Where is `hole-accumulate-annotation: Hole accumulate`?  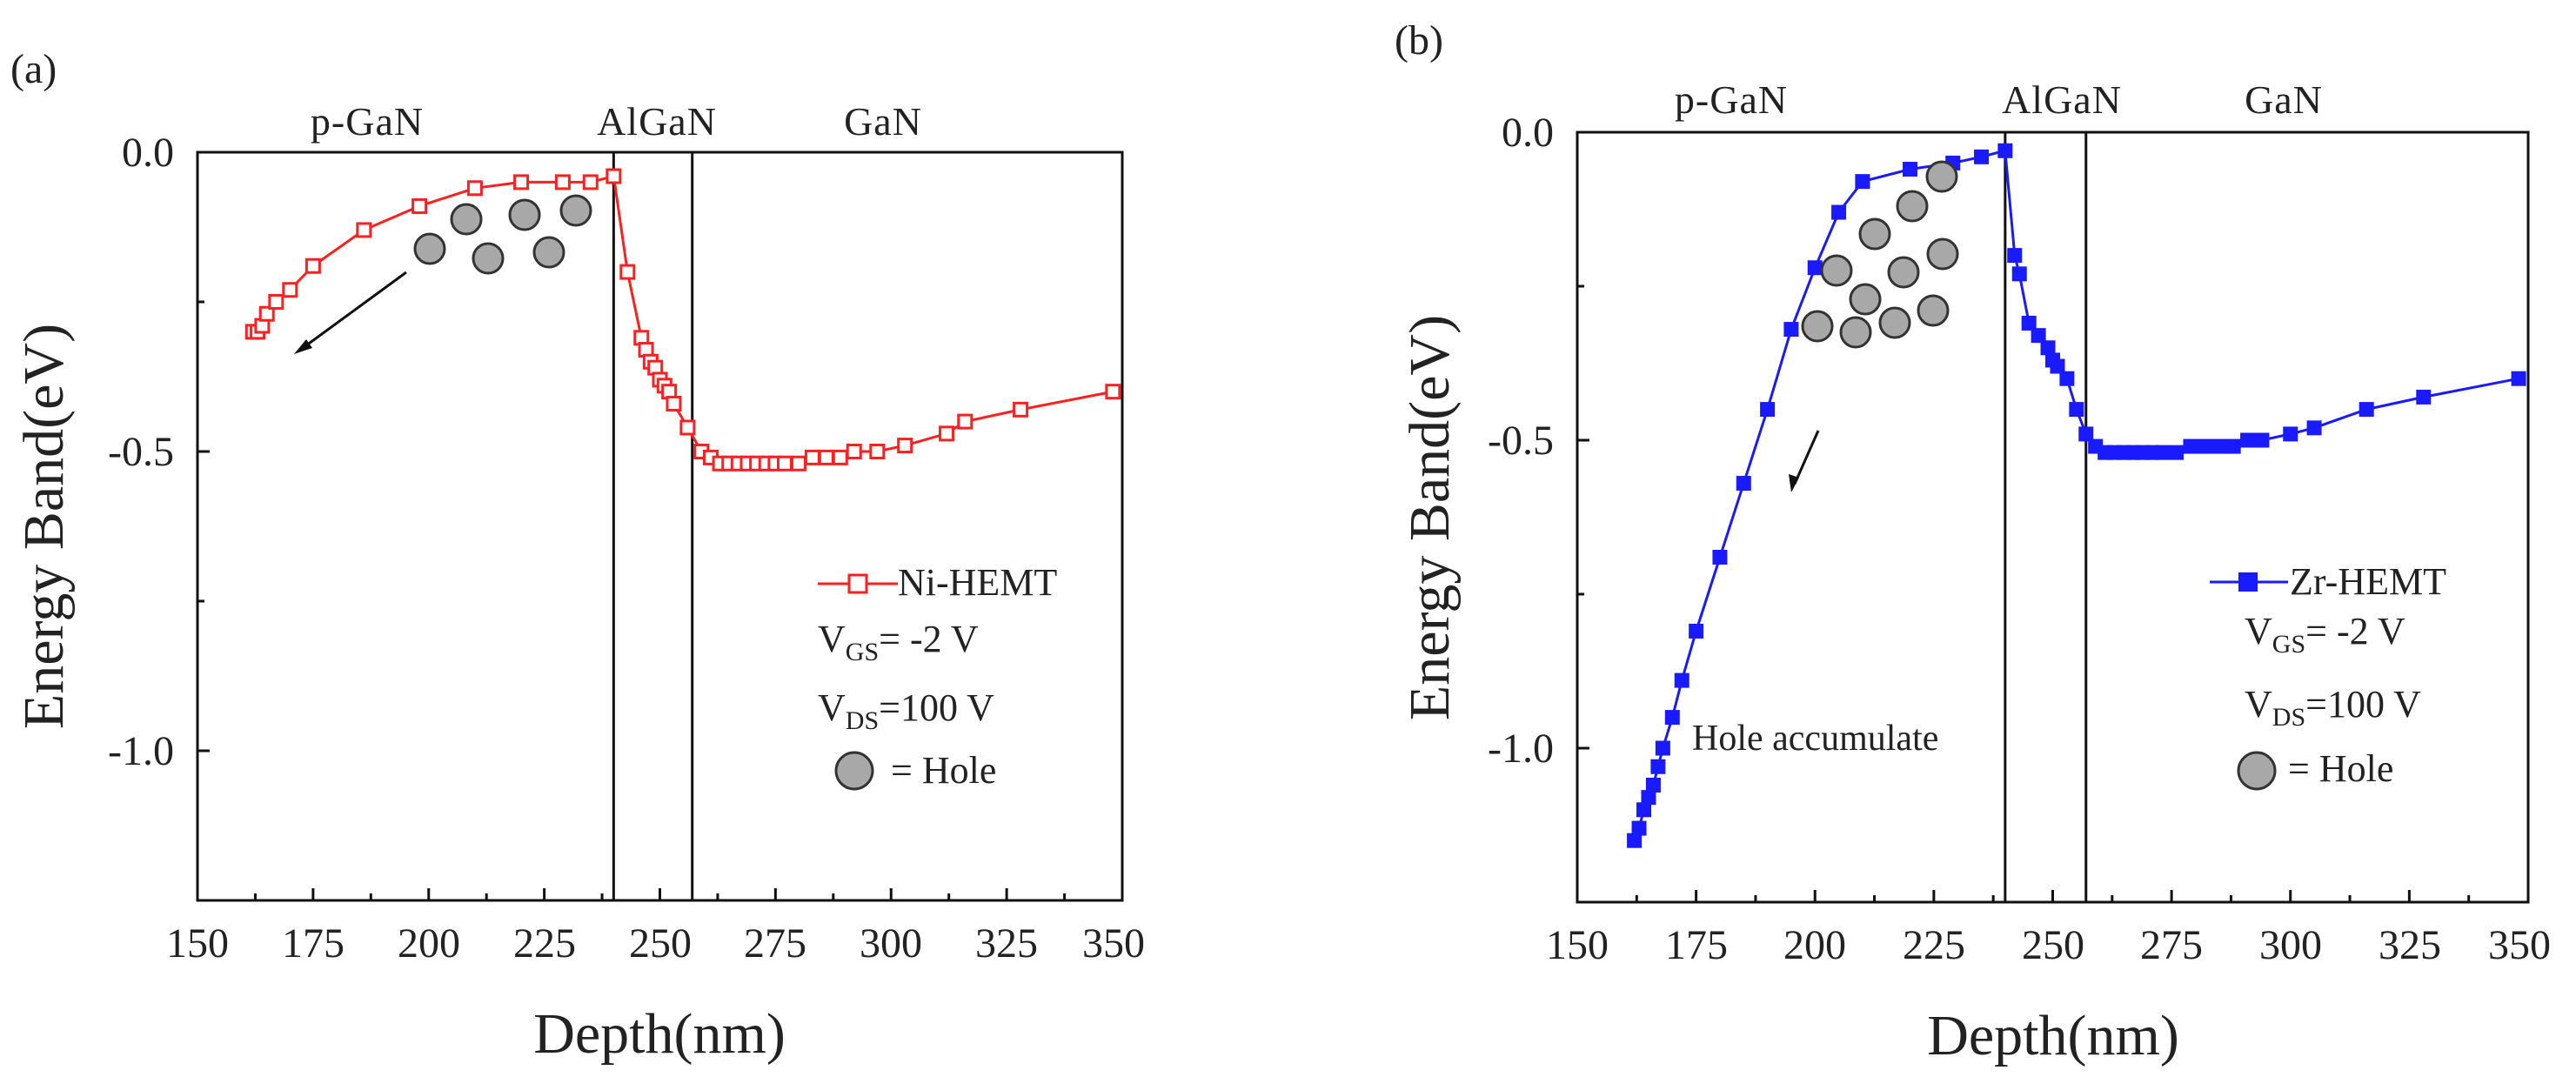
hole-accumulate-annotation: Hole accumulate is located at coordinates (1815, 739).